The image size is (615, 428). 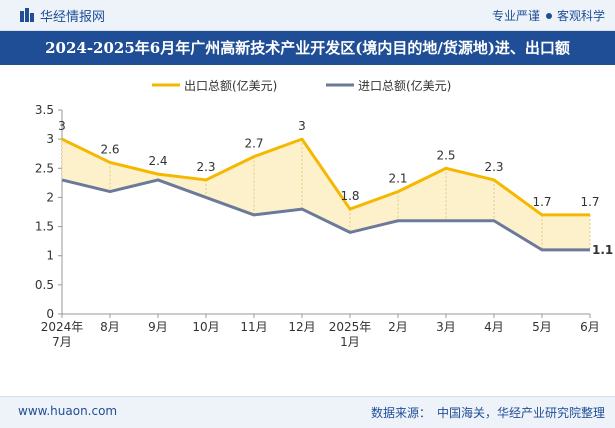 I want to click on footer-url: www.huaon.com, so click(x=68, y=411).